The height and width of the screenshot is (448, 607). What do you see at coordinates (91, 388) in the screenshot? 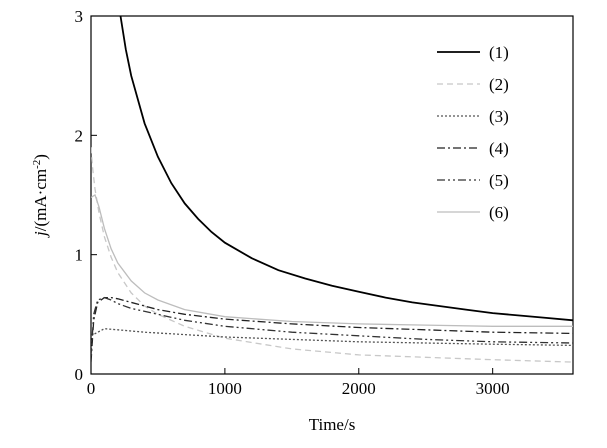
I see `x-tick-label: 0` at bounding box center [91, 388].